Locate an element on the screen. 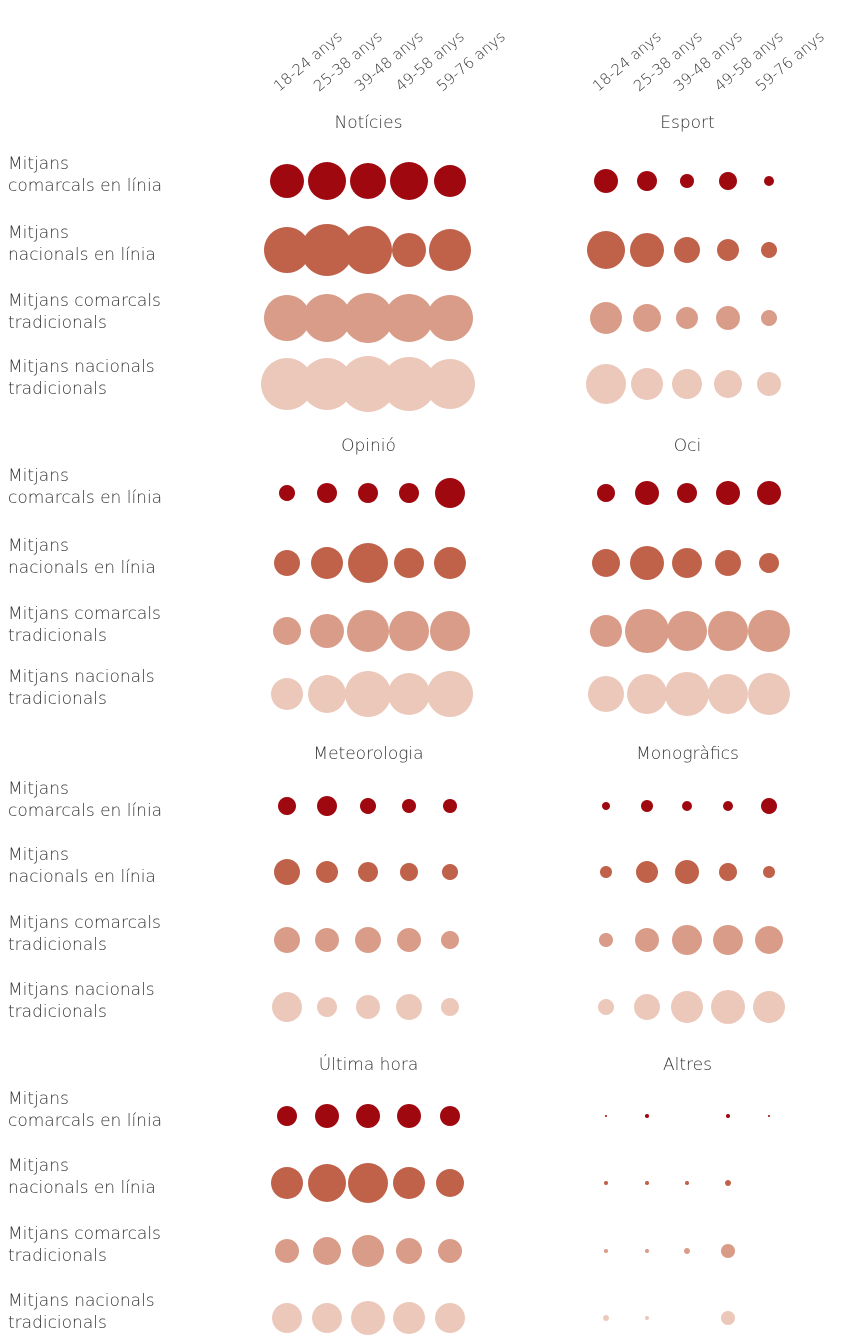 The height and width of the screenshot is (1342, 852). panel-title: Notícies is located at coordinates (369, 123).